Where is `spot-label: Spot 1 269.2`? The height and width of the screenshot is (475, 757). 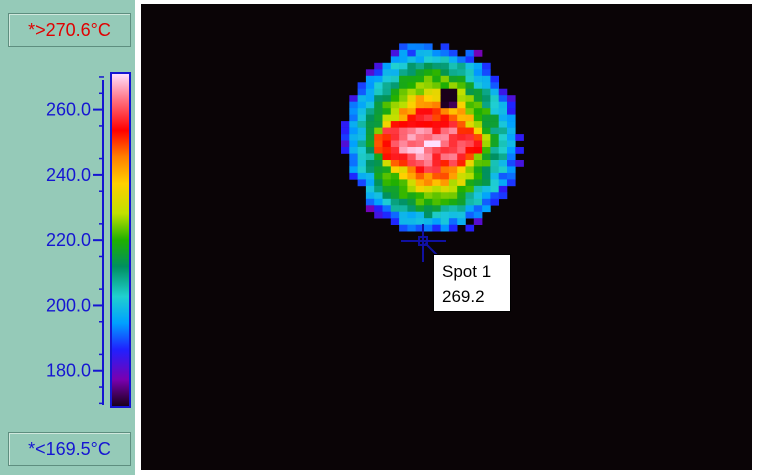 spot-label: Spot 1 269.2 is located at coordinates (472, 283).